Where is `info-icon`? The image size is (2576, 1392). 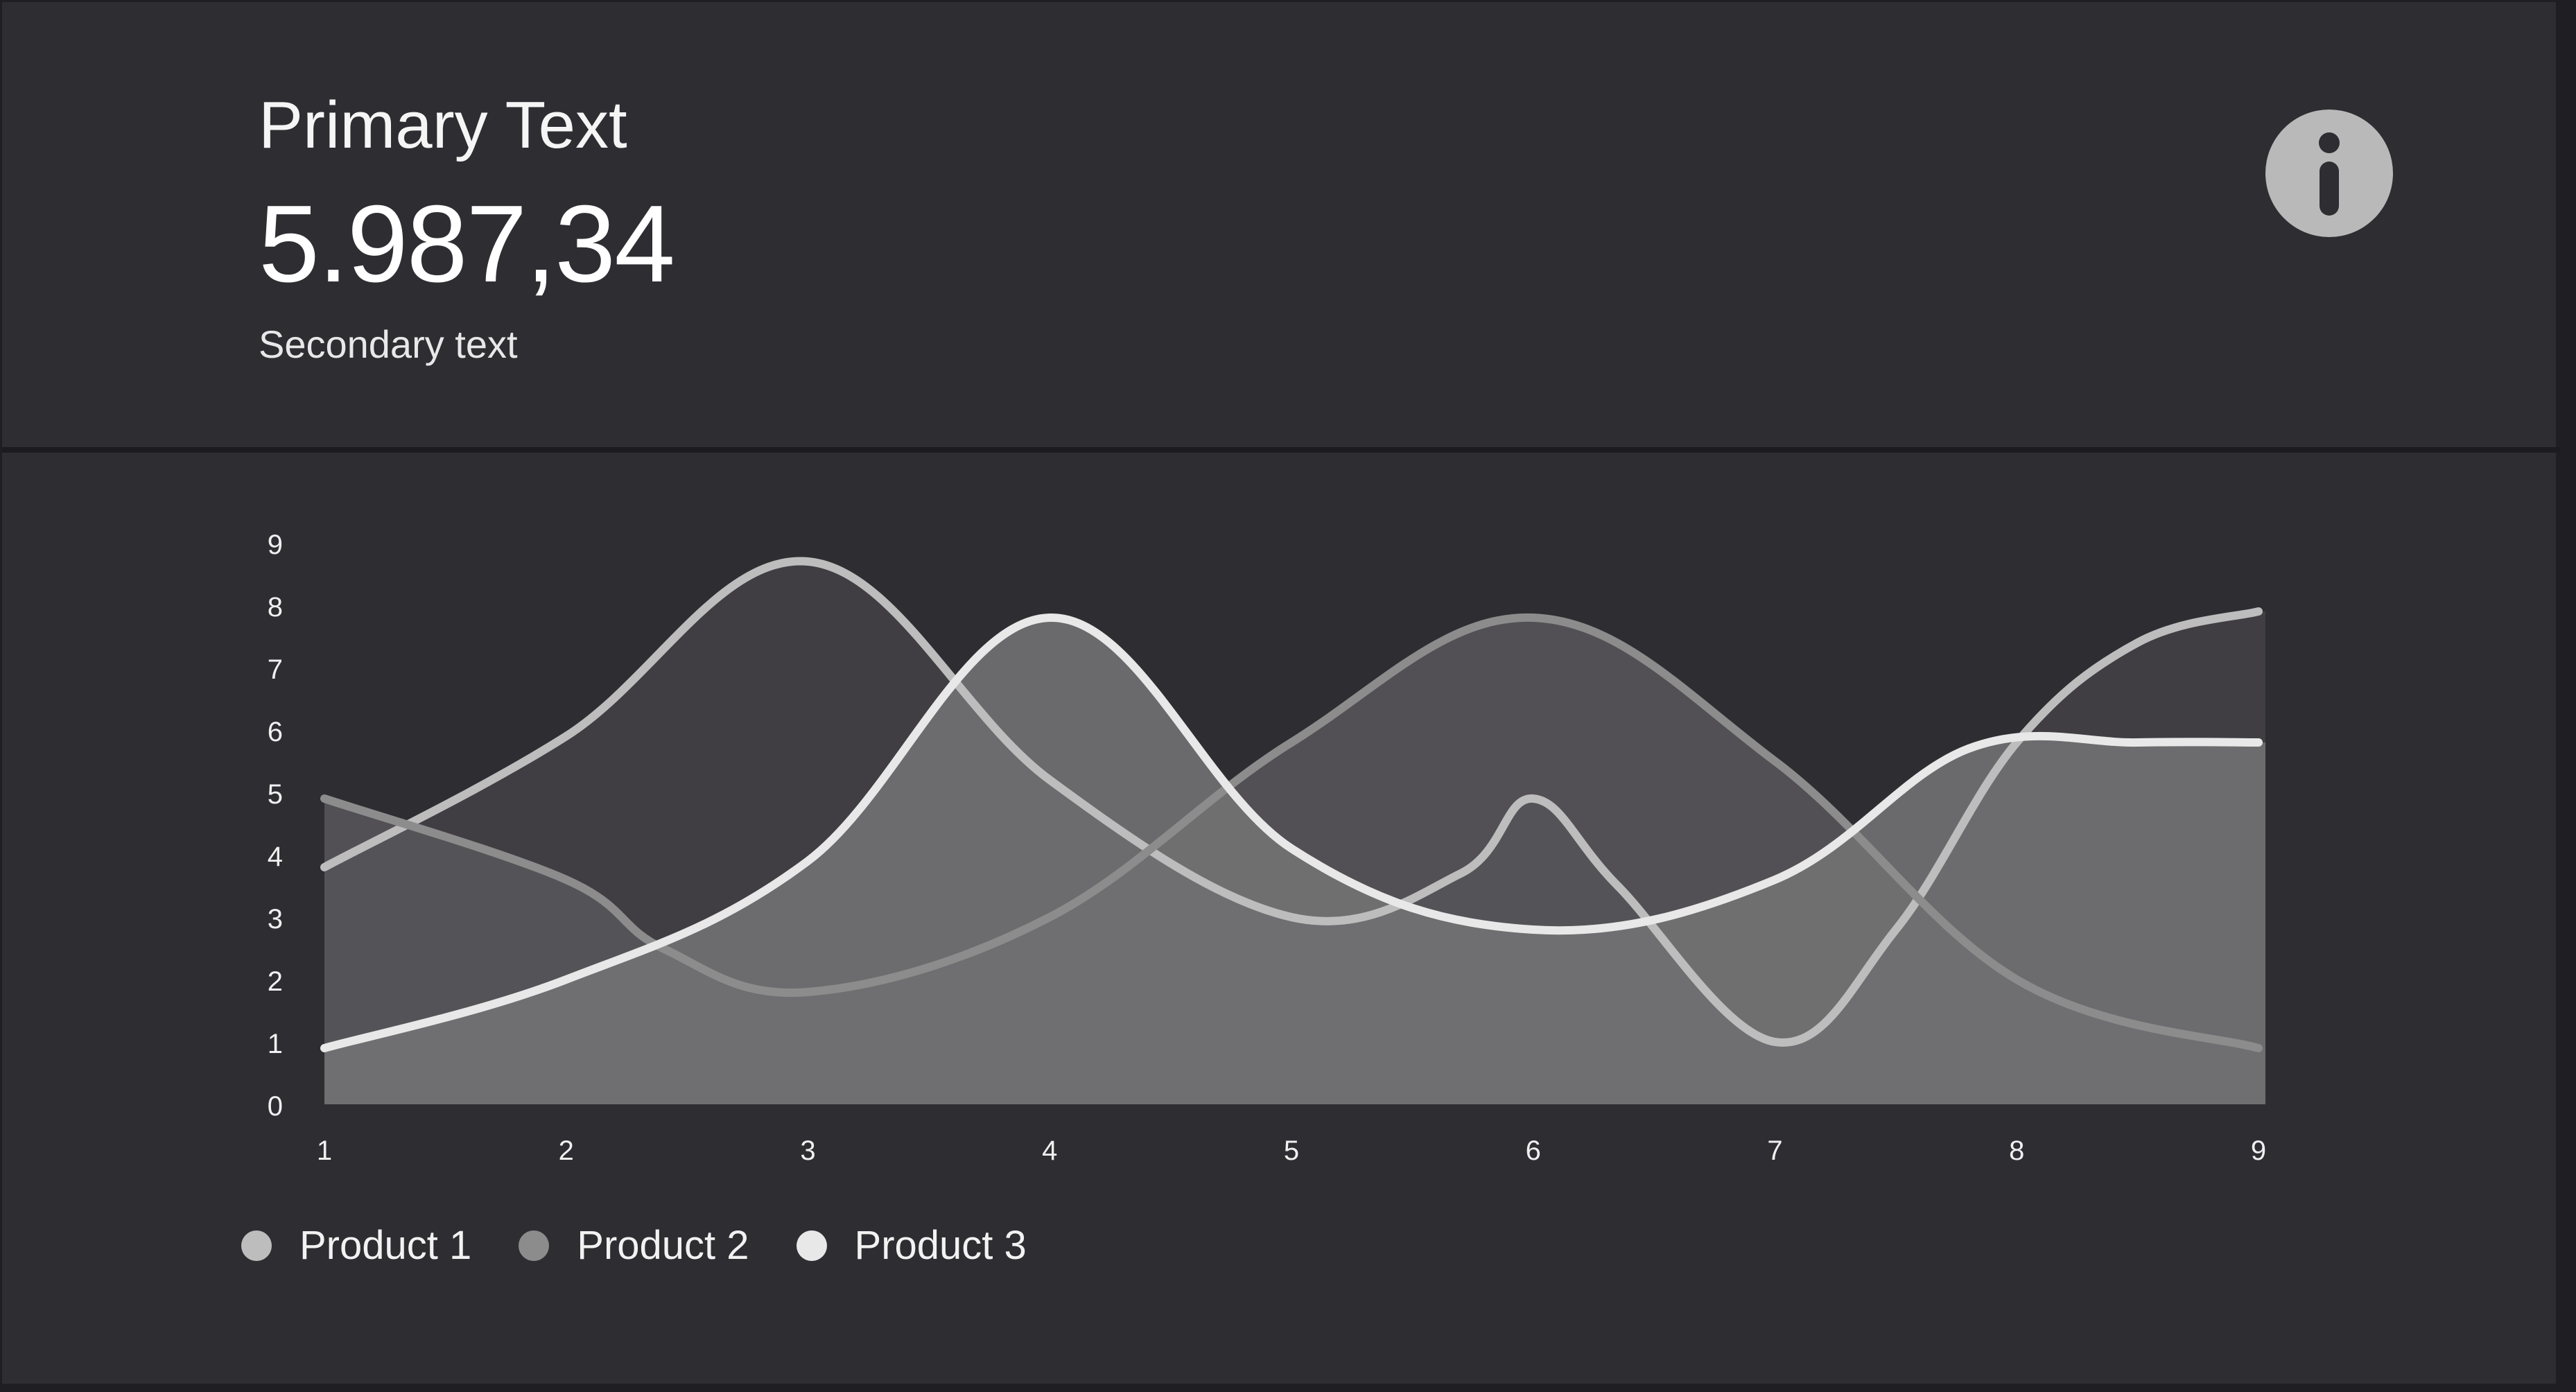
info-icon is located at coordinates (2329, 173).